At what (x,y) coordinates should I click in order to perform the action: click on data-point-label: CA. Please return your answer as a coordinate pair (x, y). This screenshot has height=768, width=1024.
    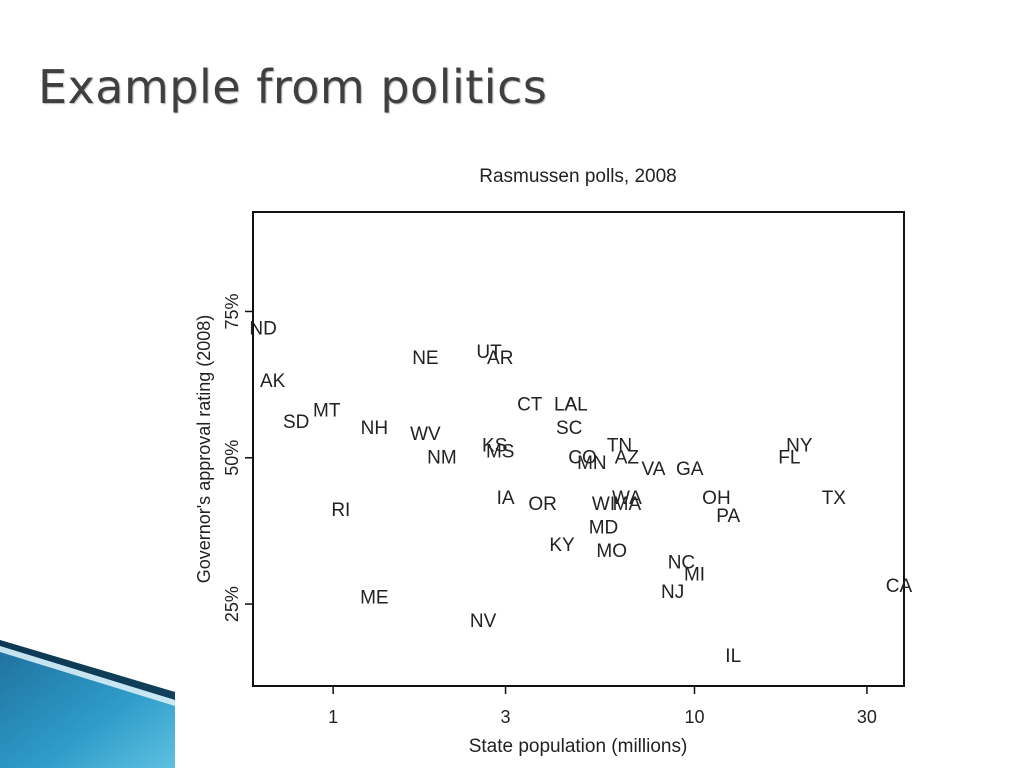
    Looking at the image, I should click on (899, 586).